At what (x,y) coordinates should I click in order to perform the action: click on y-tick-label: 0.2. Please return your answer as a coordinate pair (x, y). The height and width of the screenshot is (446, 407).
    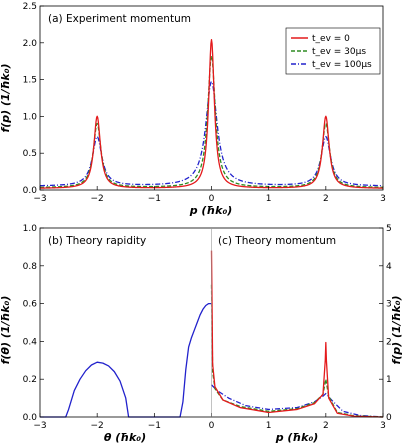
    Looking at the image, I should click on (30, 380).